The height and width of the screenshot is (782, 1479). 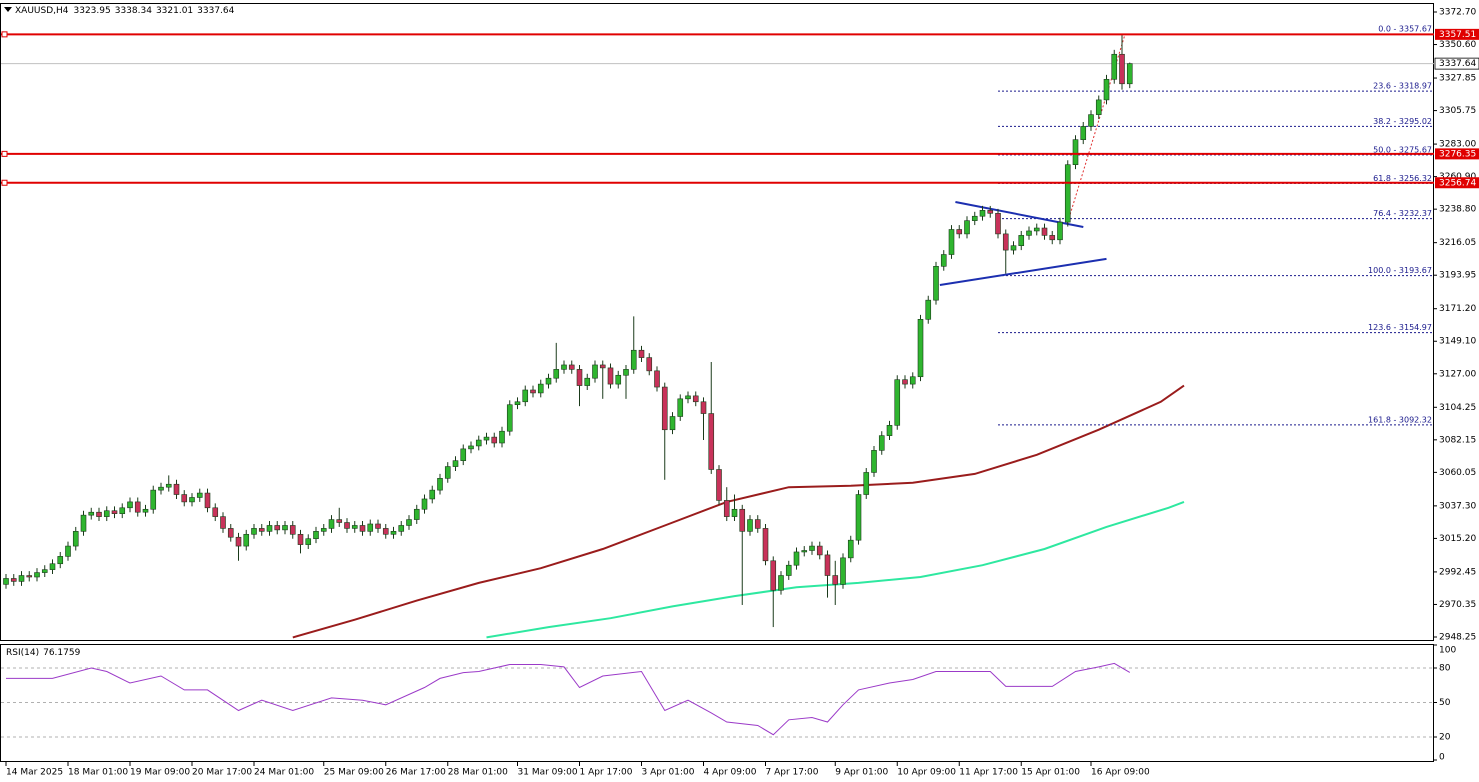 I want to click on y-tick-label: 3149.10, so click(x=1457, y=342).